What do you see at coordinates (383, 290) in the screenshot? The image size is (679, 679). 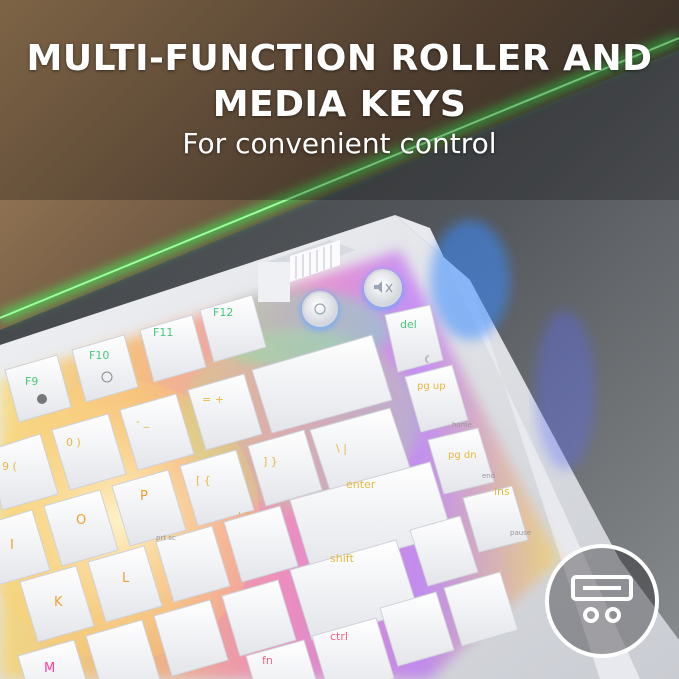 I see `mute-button` at bounding box center [383, 290].